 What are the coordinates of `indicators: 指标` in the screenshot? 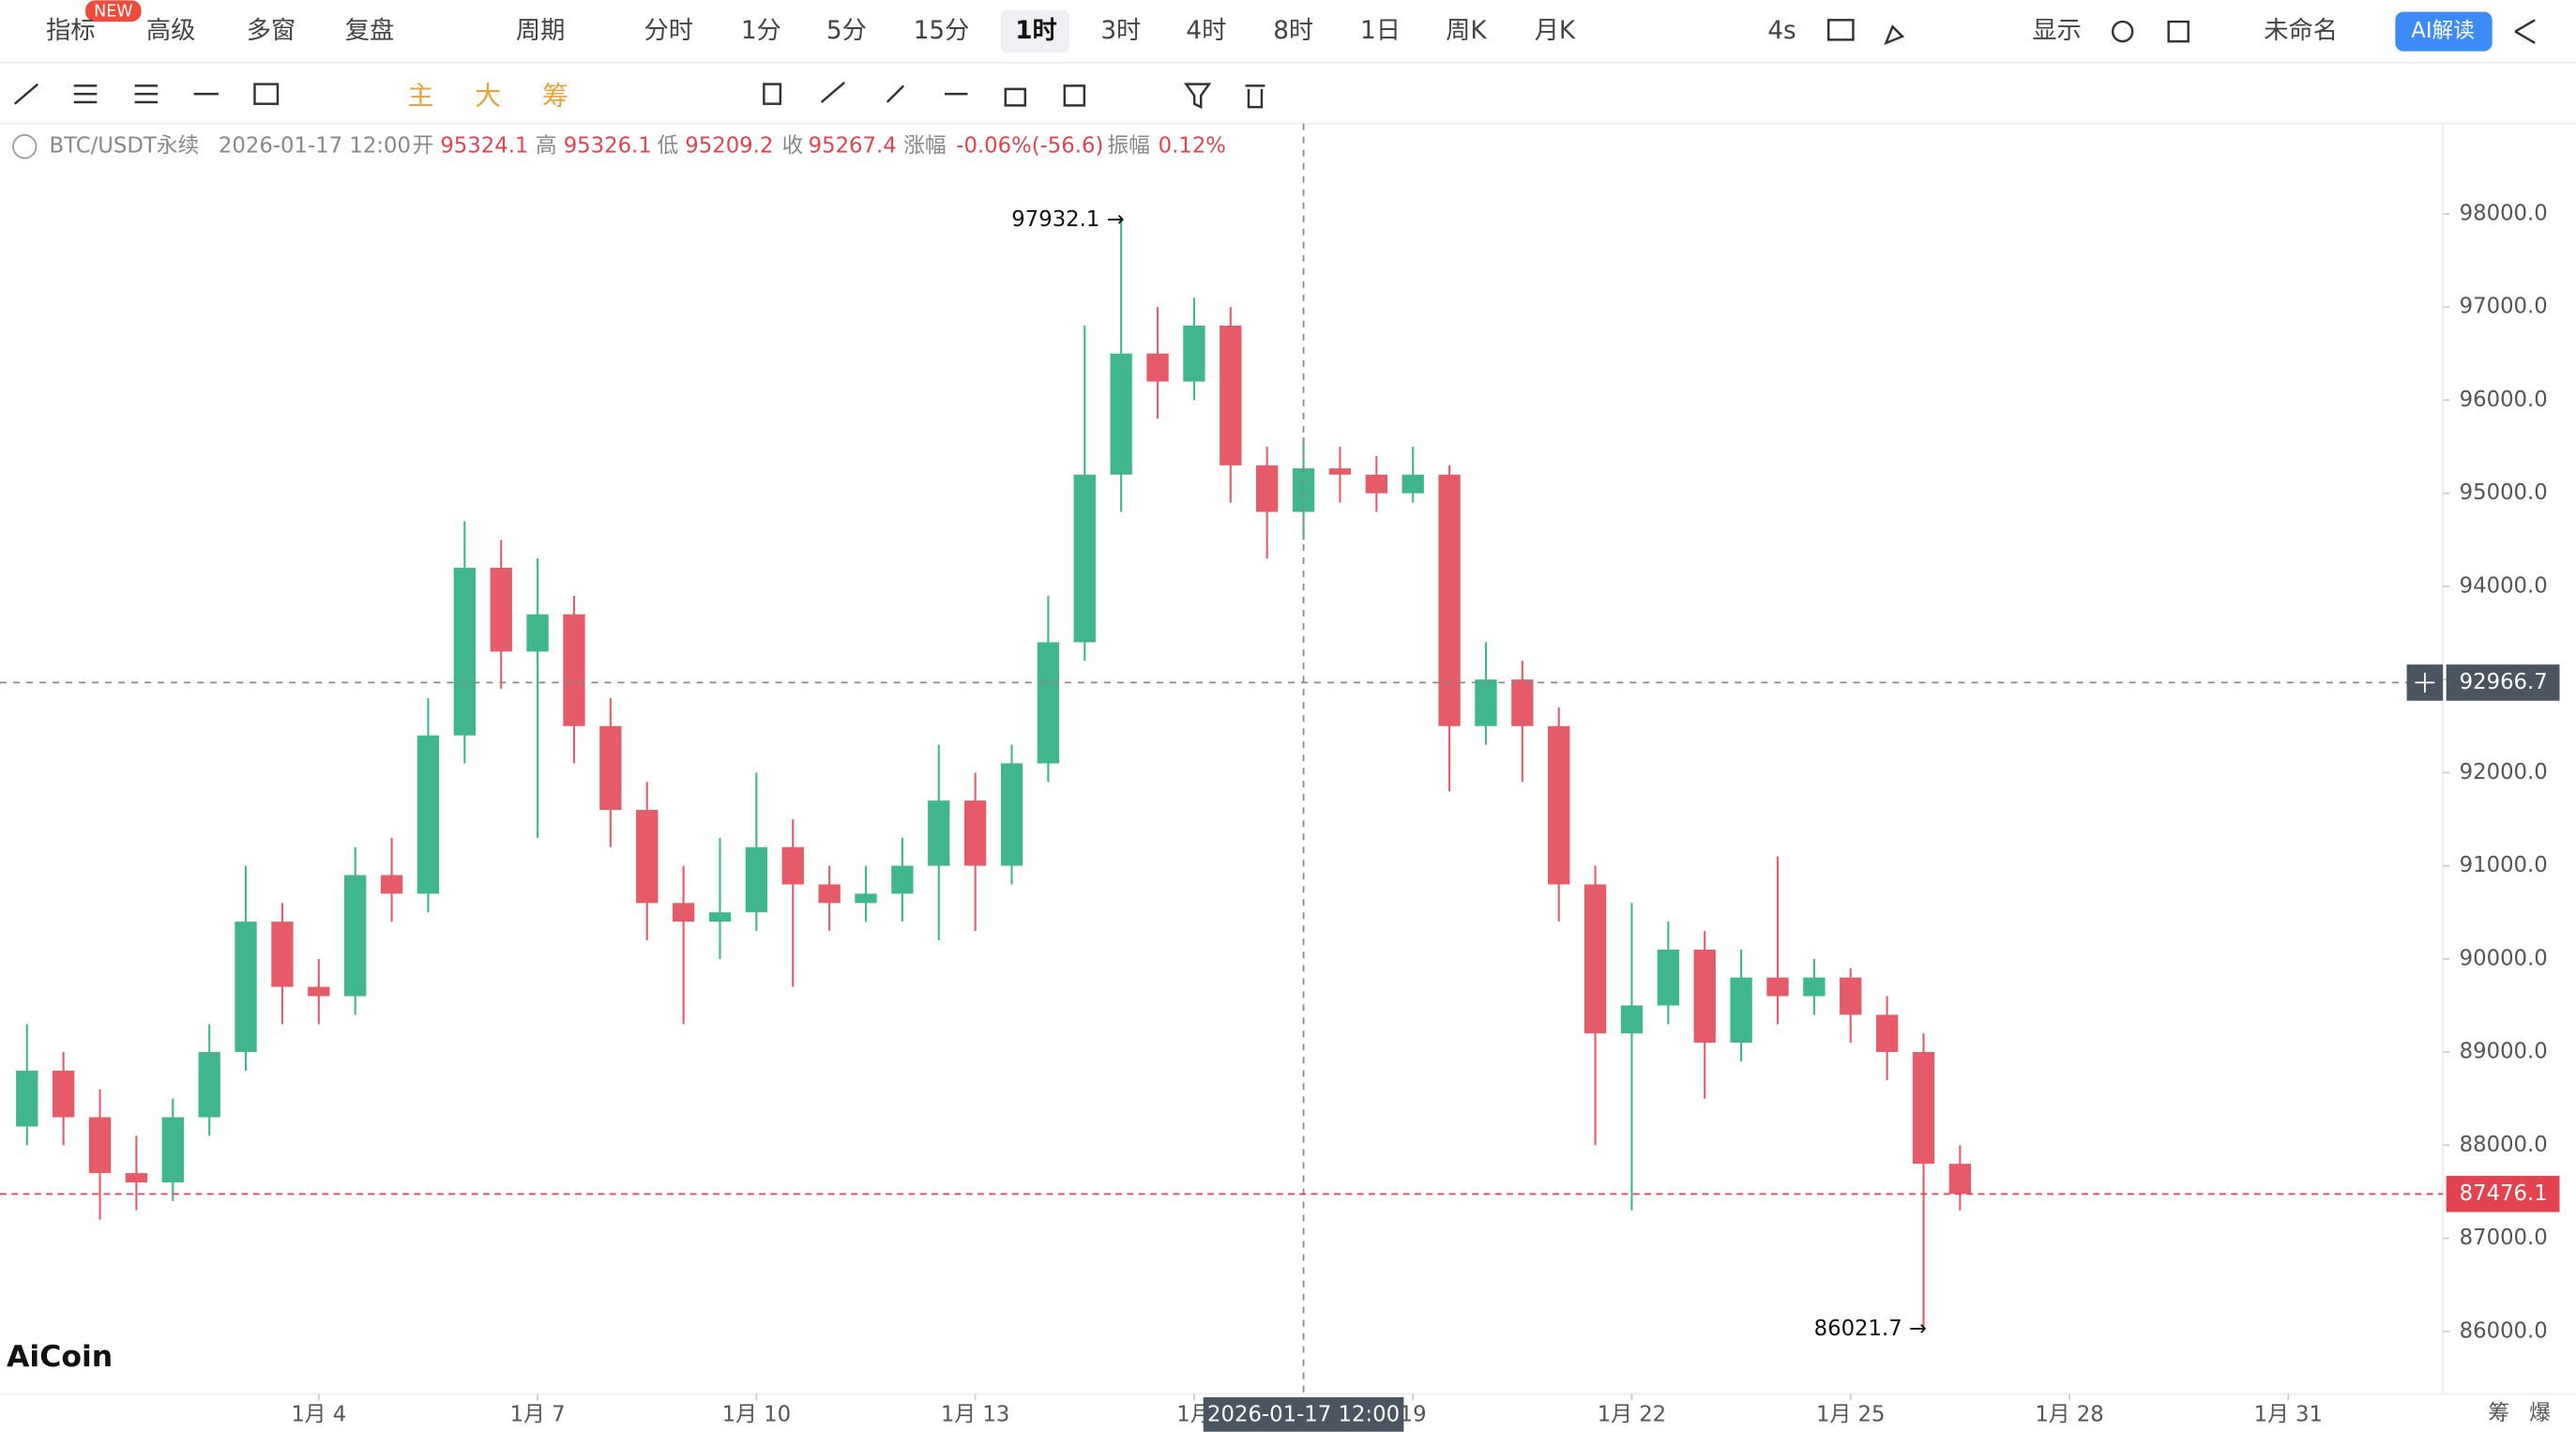 It's located at (71, 31).